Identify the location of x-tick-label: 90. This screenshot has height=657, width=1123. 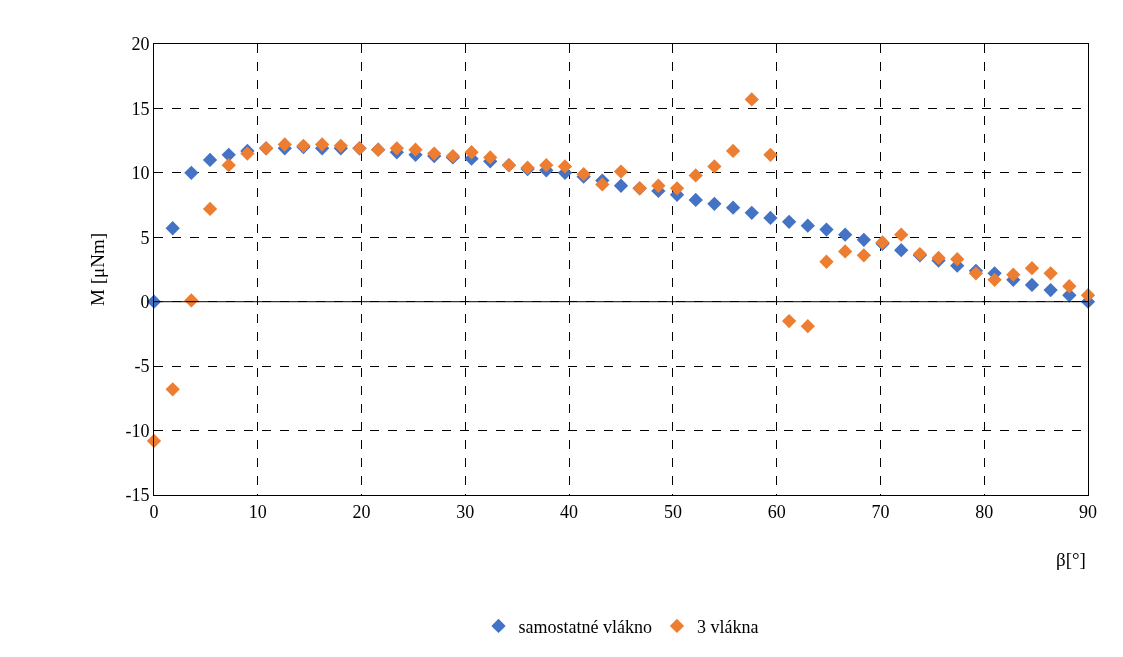
(1088, 511).